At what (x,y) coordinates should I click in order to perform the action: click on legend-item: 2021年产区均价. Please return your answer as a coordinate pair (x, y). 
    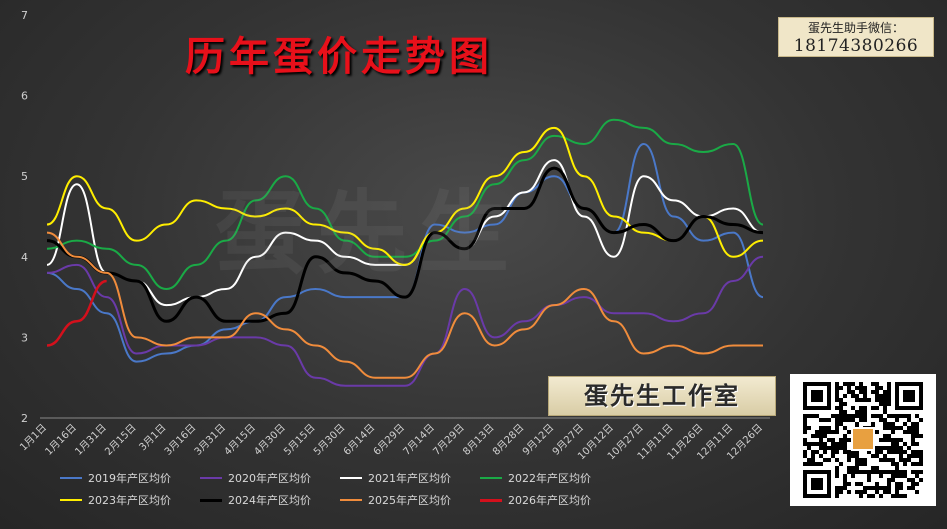
    Looking at the image, I should click on (410, 478).